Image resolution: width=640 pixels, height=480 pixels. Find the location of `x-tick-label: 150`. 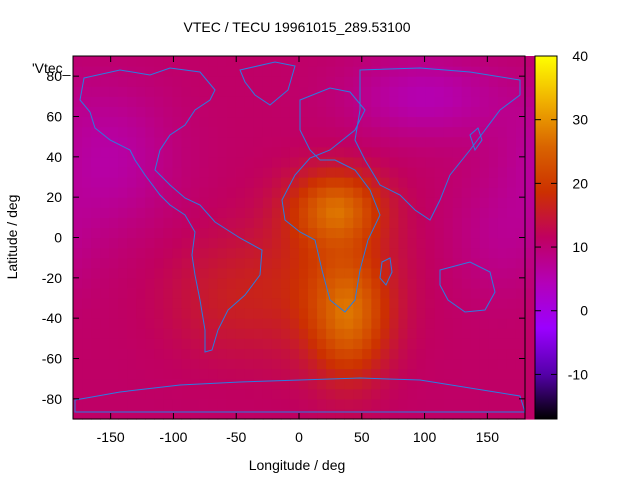

x-tick-label: 150 is located at coordinates (488, 437).